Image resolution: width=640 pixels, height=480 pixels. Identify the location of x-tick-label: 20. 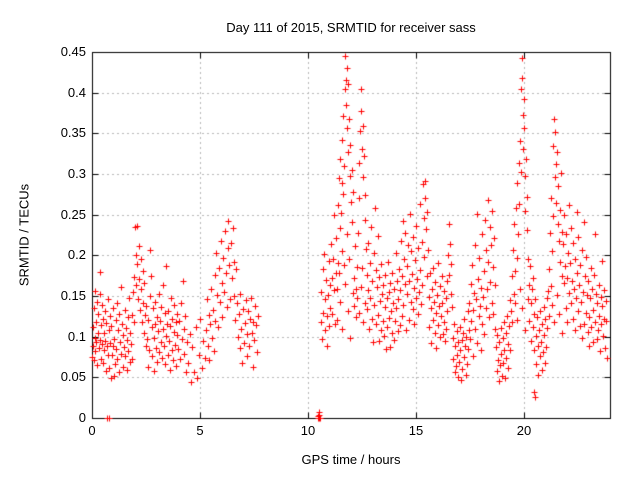
(524, 430).